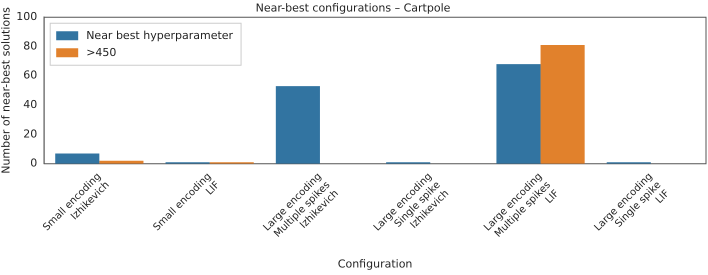 This screenshot has width=708, height=275. I want to click on legend-label: Near best hyperparameter, so click(160, 35).